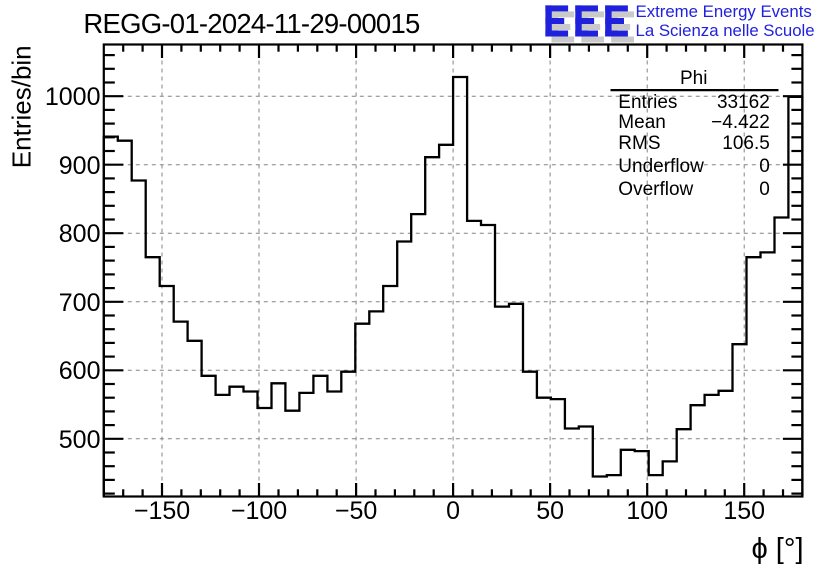  What do you see at coordinates (21, 106) in the screenshot?
I see `svg-text: Entries/bin` at bounding box center [21, 106].